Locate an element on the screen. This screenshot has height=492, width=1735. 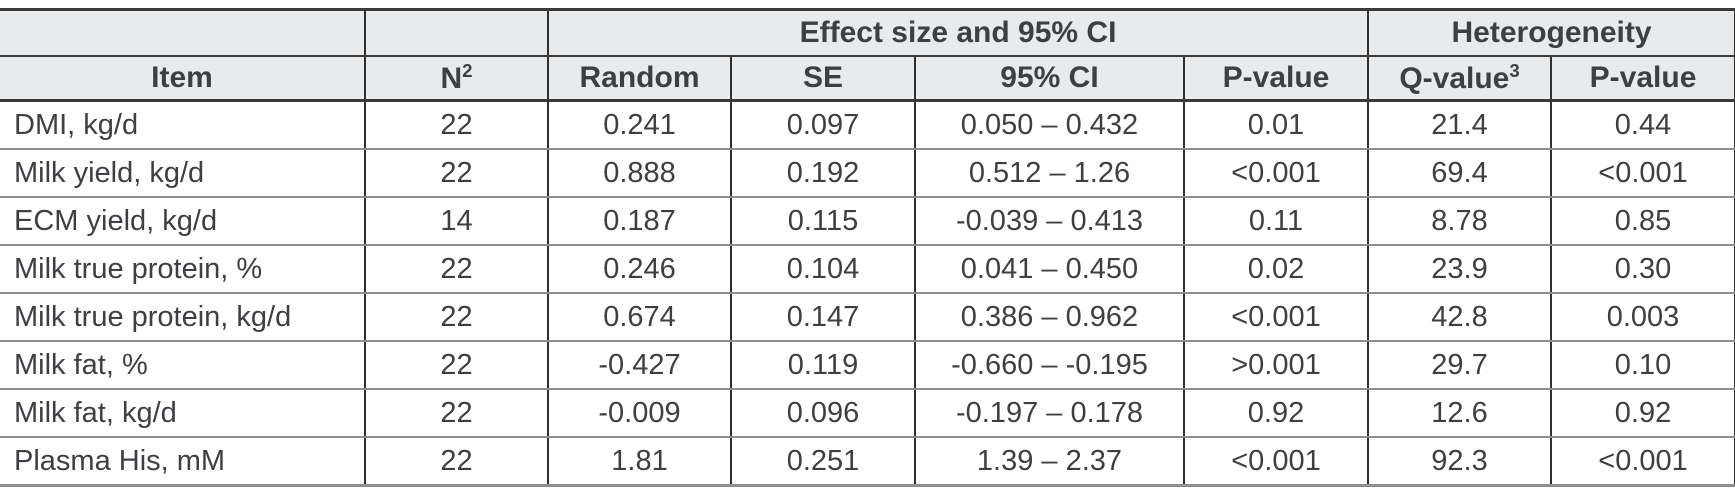
cell-se: 0.115 is located at coordinates (822, 221).